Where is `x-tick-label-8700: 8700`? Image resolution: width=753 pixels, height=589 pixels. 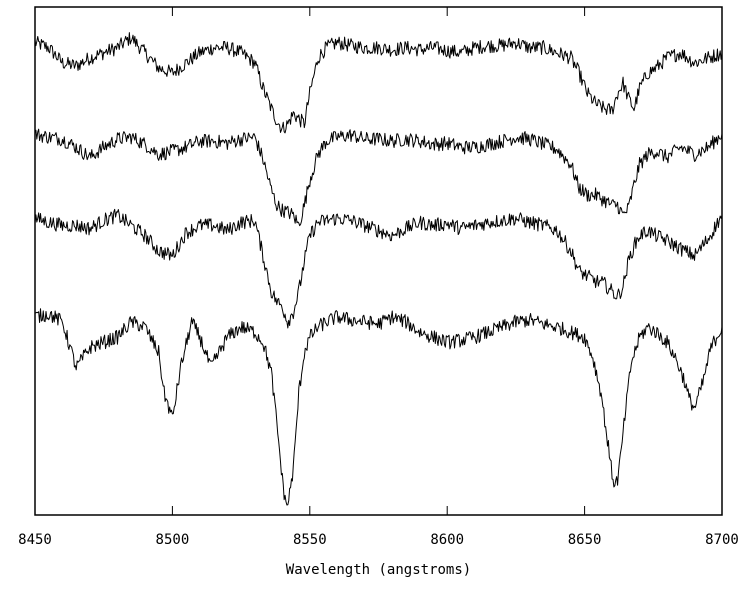
x-tick-label-8700: 8700 is located at coordinates (722, 540).